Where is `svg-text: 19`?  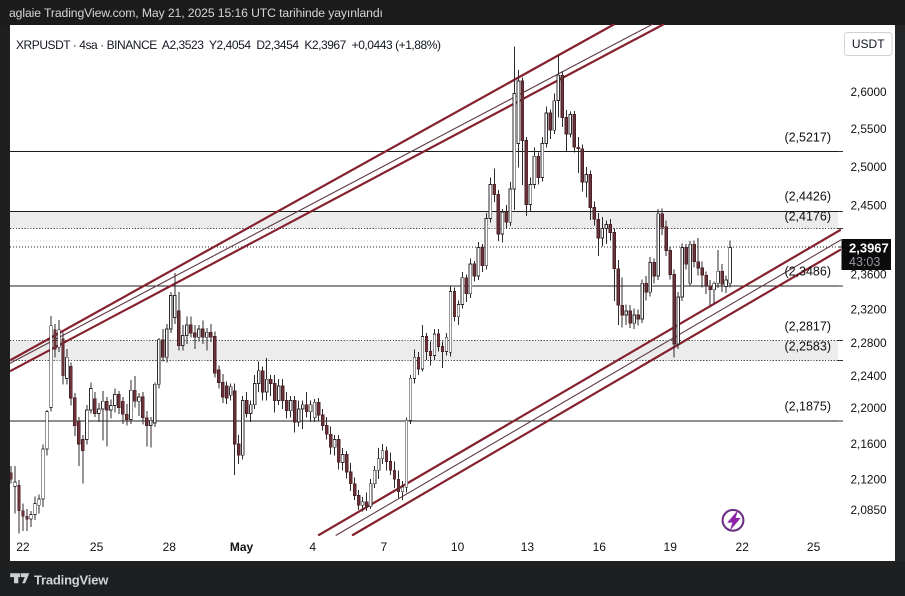
svg-text: 19 is located at coordinates (671, 547).